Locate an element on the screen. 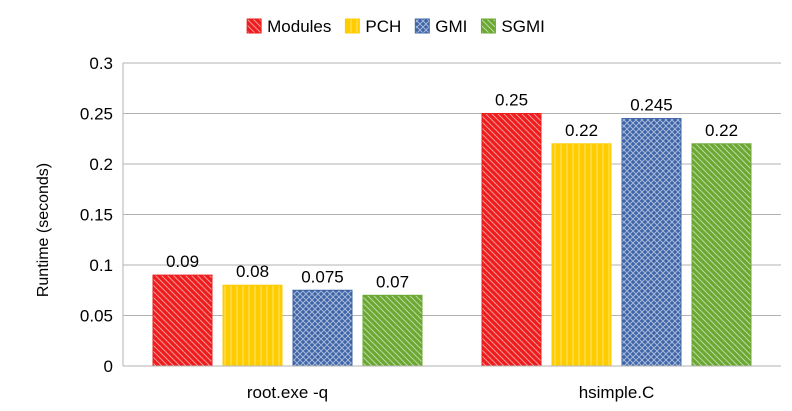 This screenshot has width=792, height=411. legend-item-modules: Modules is located at coordinates (288, 26).